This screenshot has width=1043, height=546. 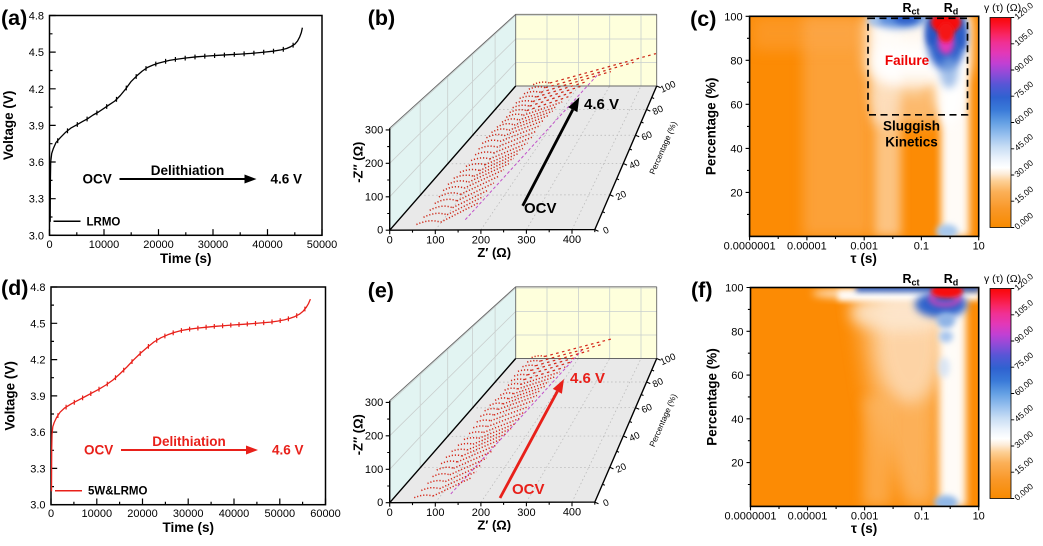 What do you see at coordinates (36, 200) in the screenshot?
I see `svg-text: 3.3` at bounding box center [36, 200].